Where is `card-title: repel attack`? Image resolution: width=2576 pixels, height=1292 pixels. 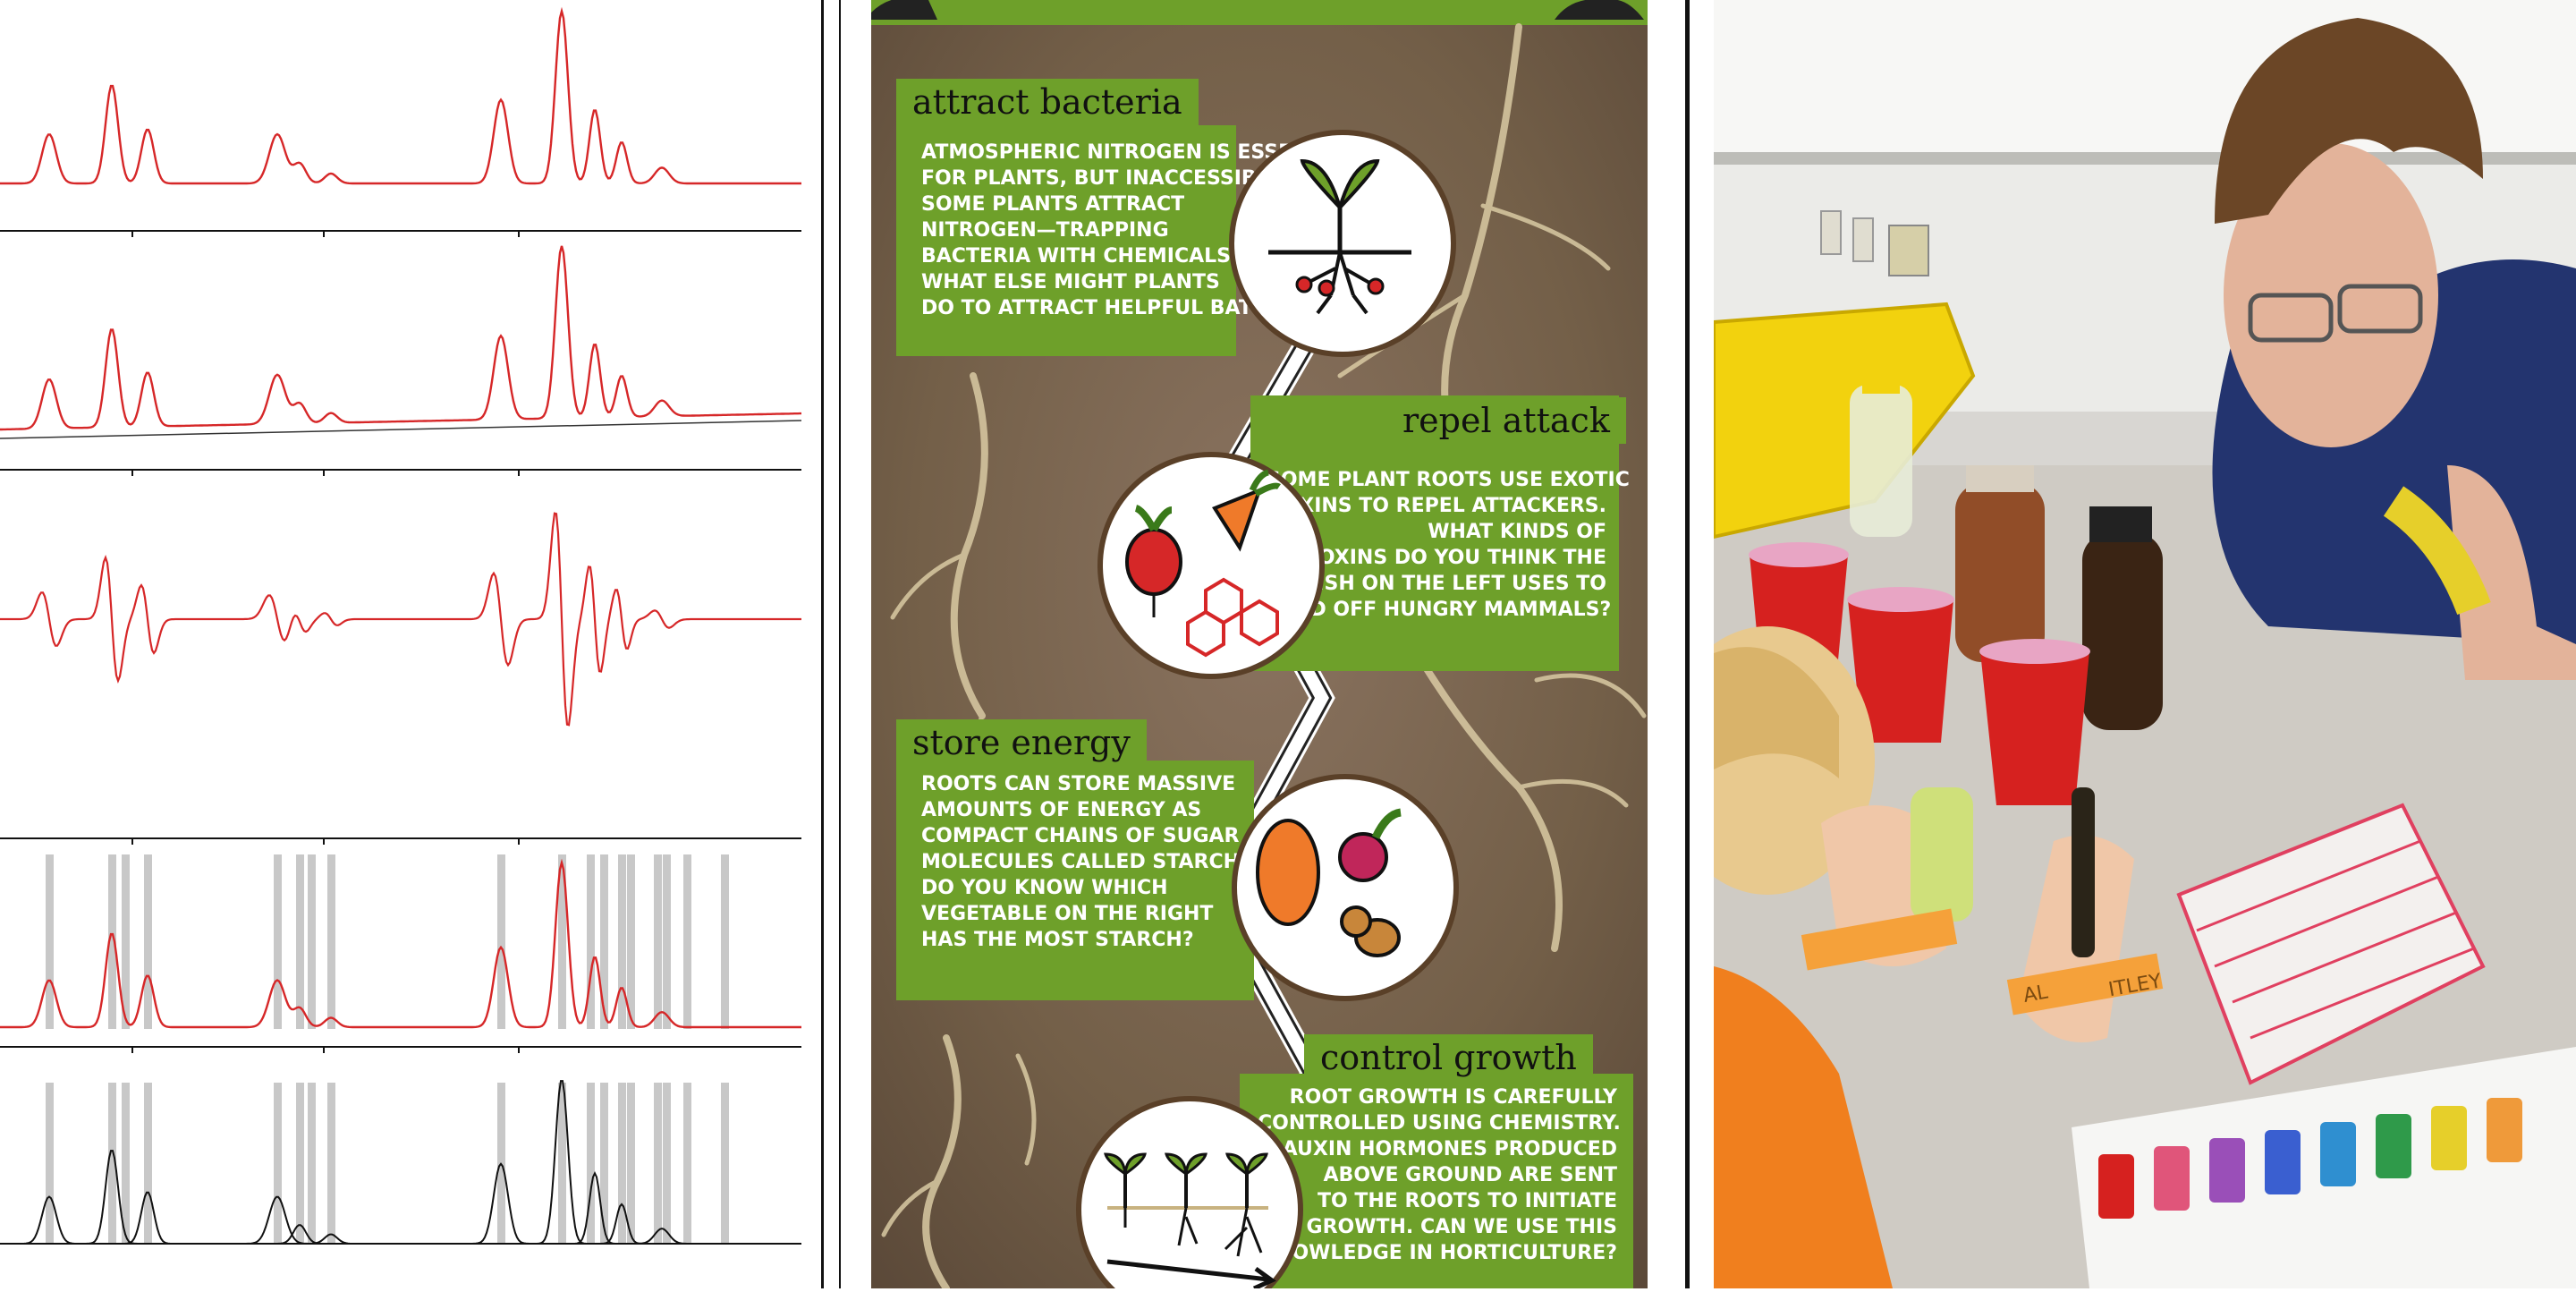 card-title: repel attack is located at coordinates (1506, 420).